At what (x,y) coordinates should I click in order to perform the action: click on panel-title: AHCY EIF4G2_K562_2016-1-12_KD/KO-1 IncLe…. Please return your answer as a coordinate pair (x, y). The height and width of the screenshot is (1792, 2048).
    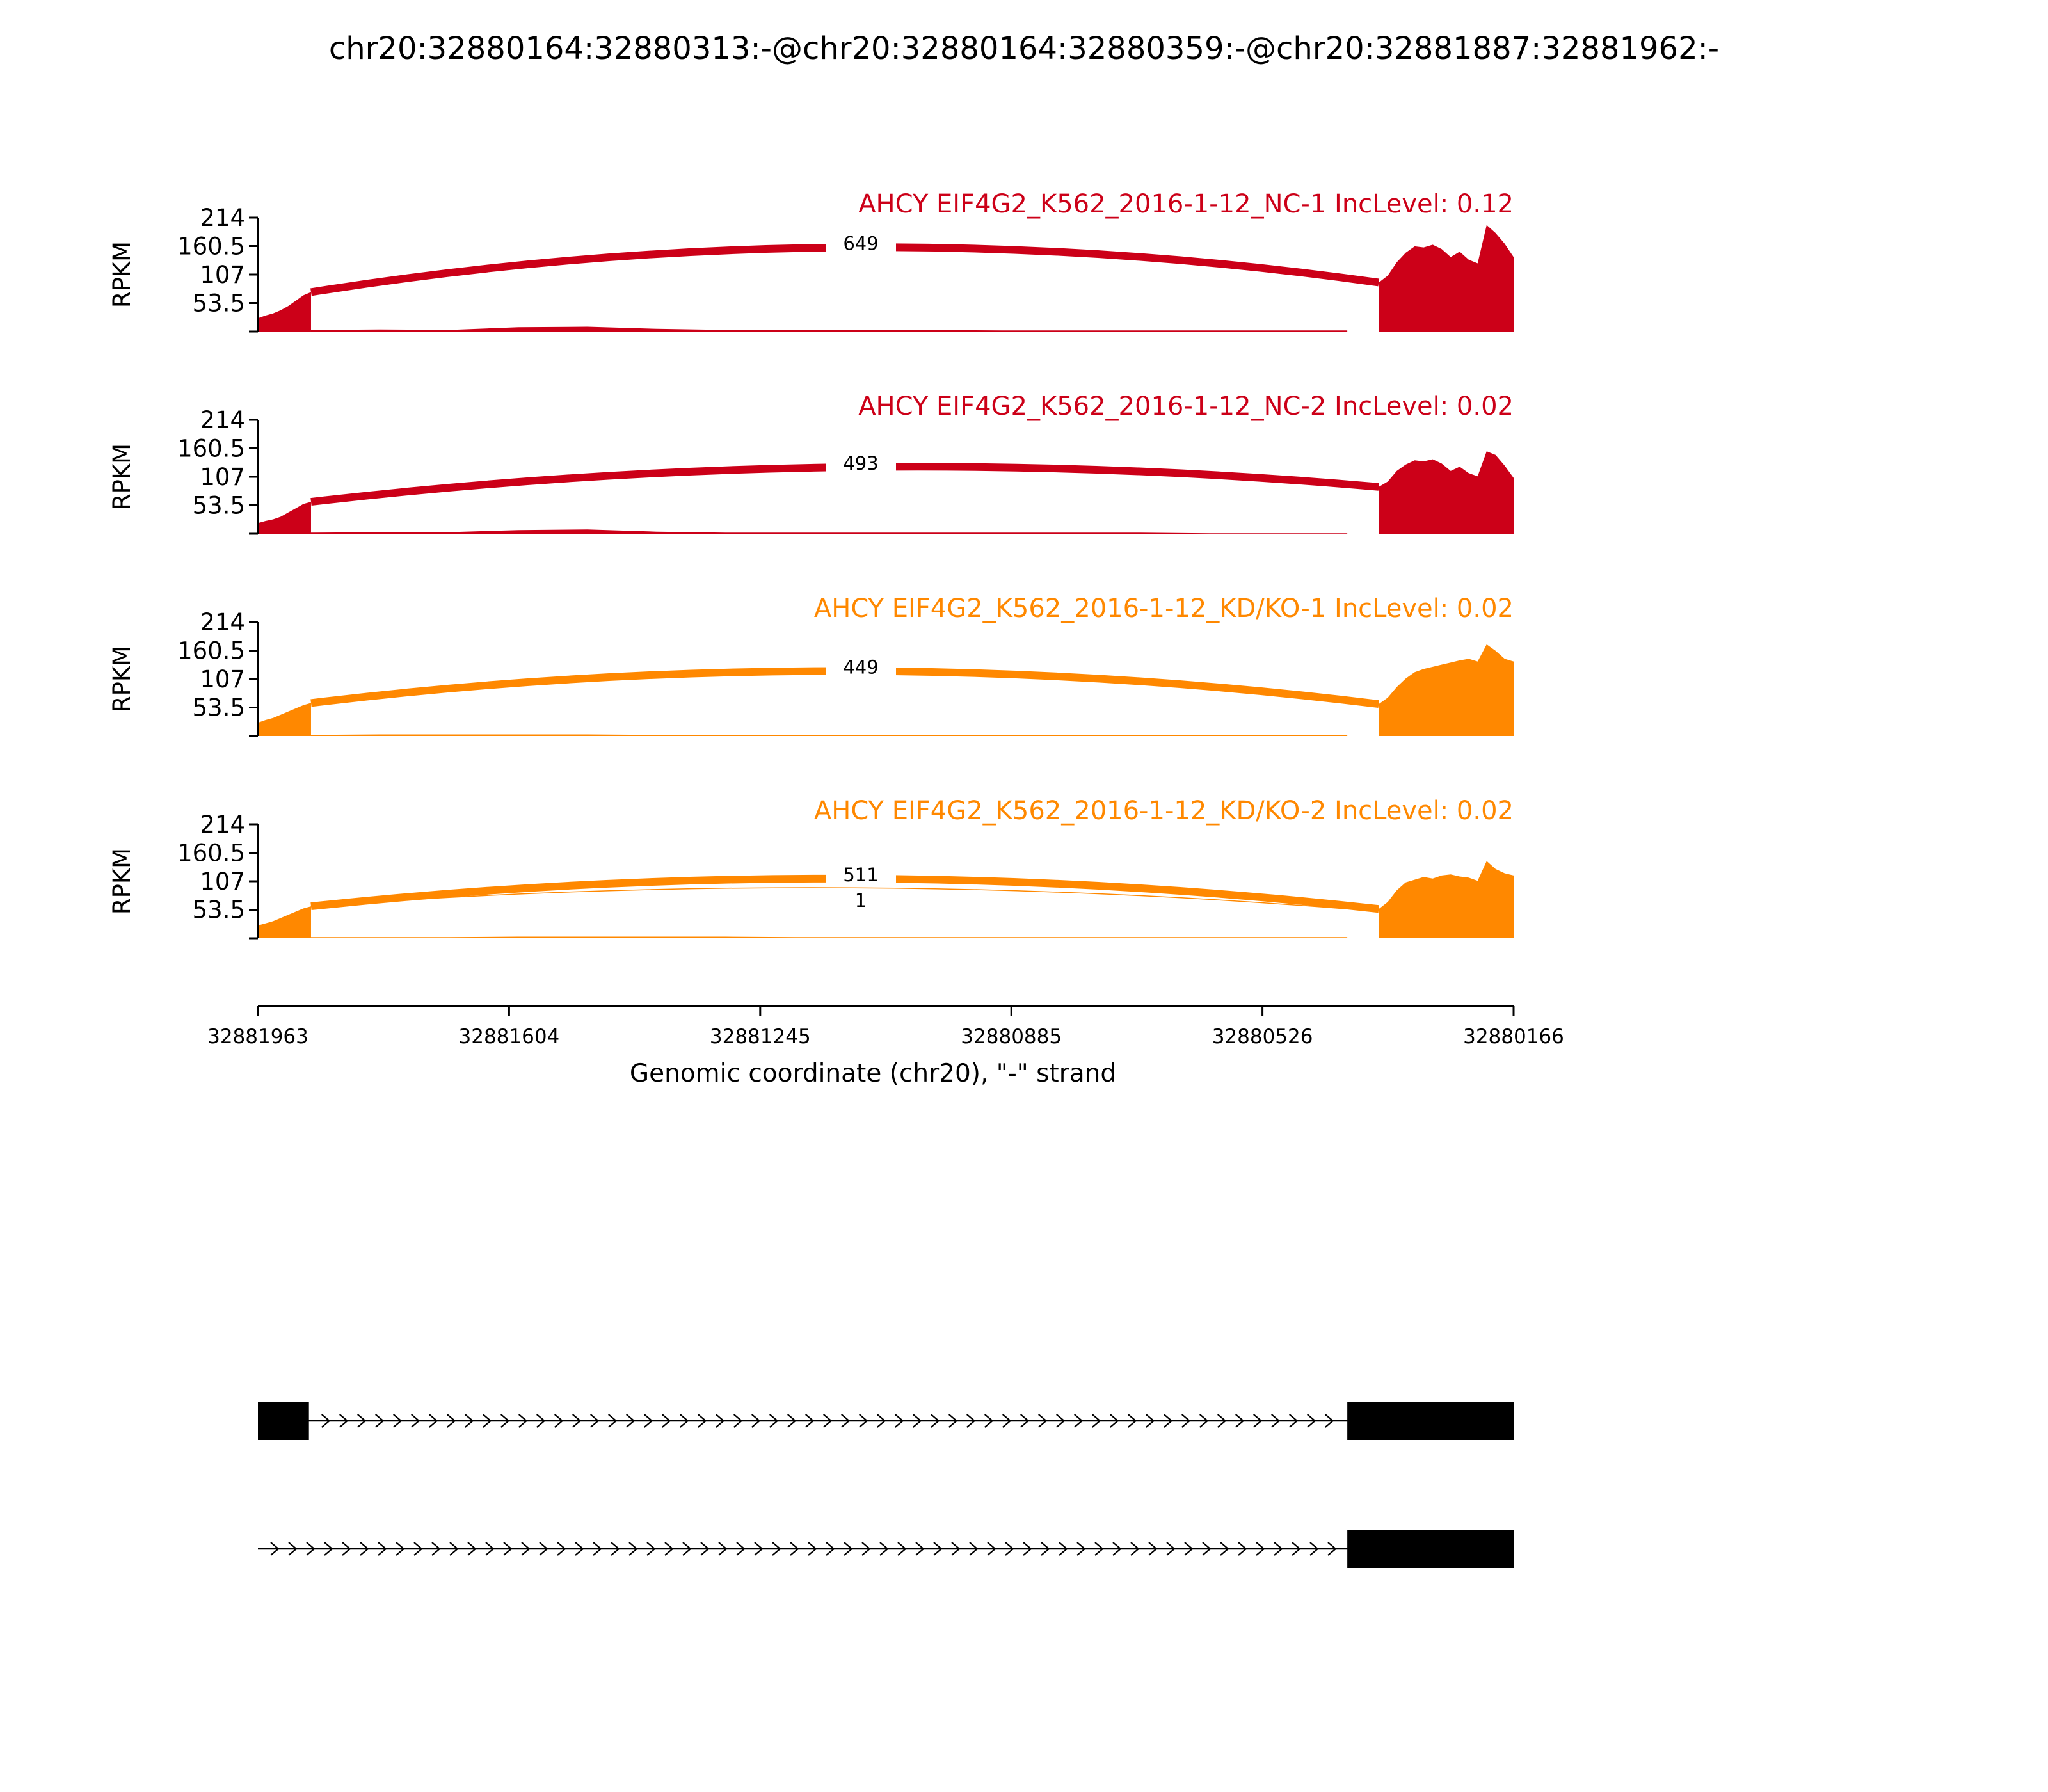
    Looking at the image, I should click on (1164, 608).